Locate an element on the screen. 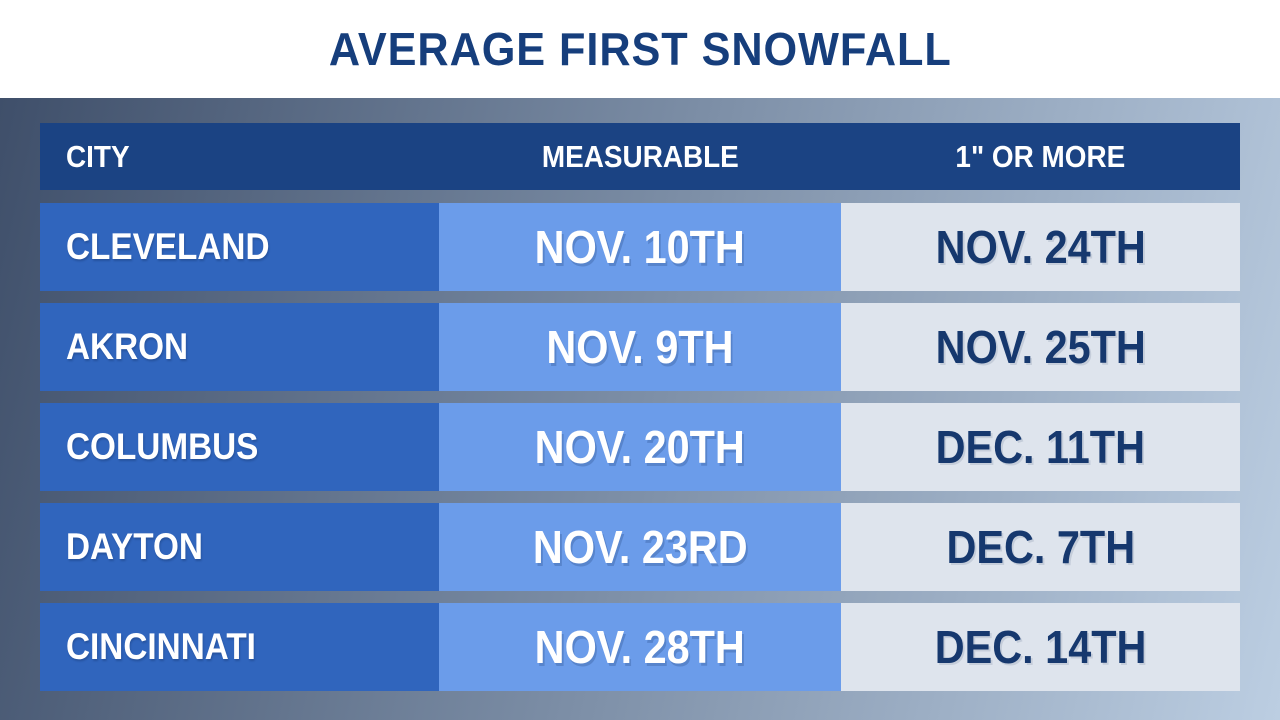 The image size is (1280, 720). one-inch-date: DEC. 7TH is located at coordinates (1040, 547).